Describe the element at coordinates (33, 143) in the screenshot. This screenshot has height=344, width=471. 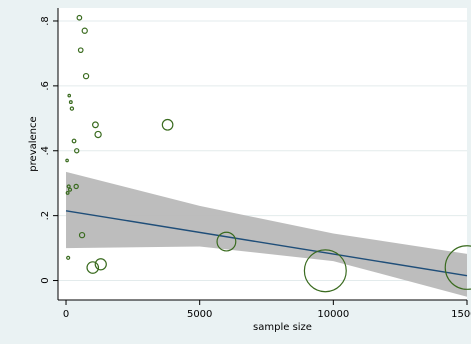
I see `y-axis-title: prevalence` at that location.